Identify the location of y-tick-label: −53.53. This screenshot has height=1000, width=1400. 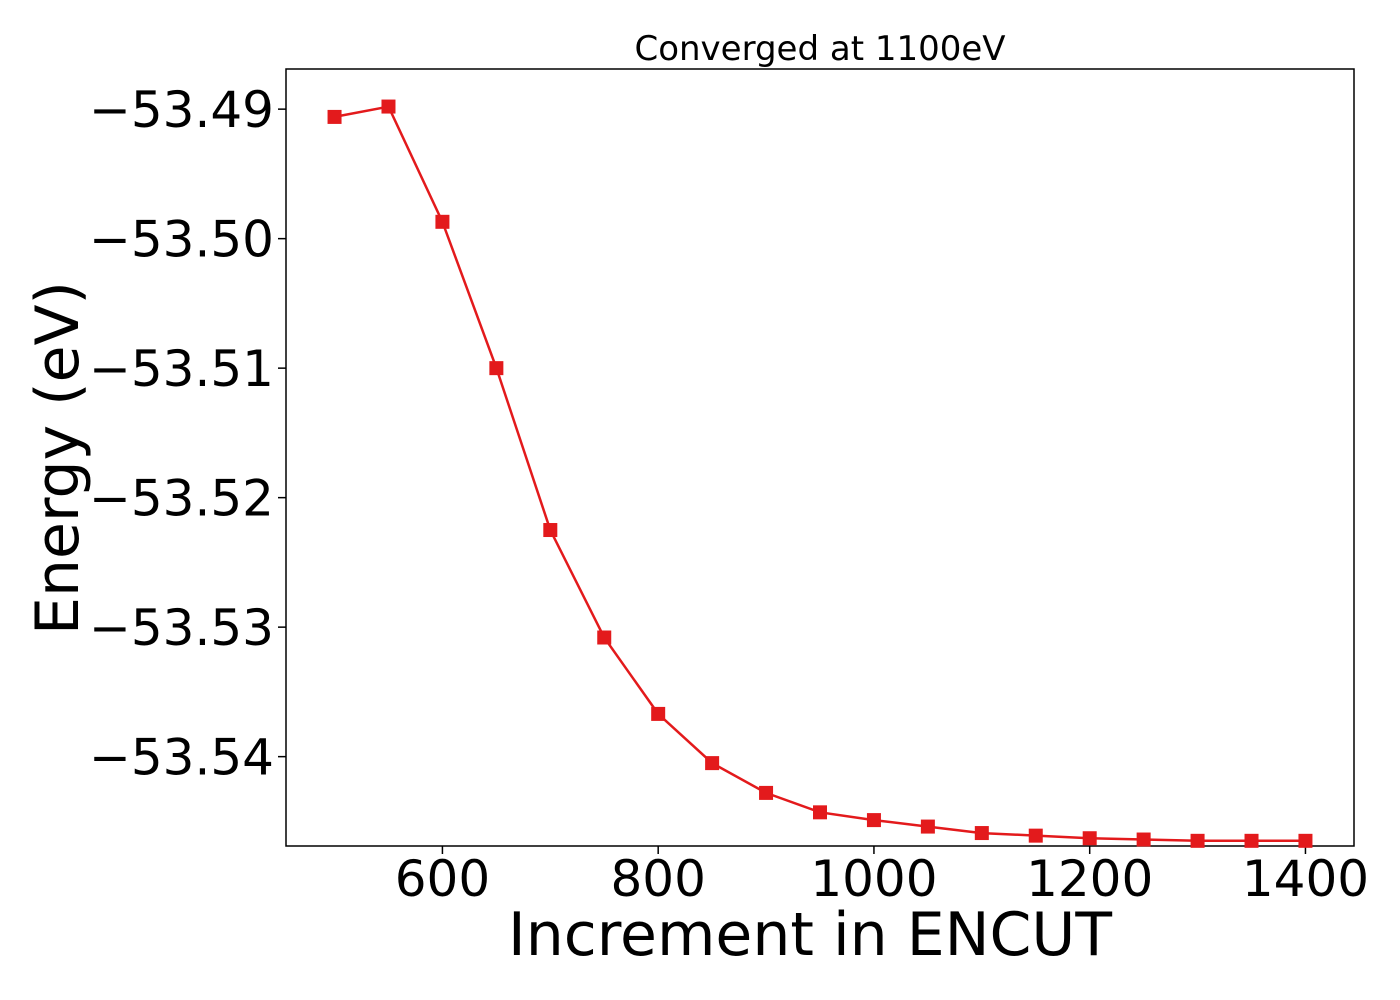
(181, 628).